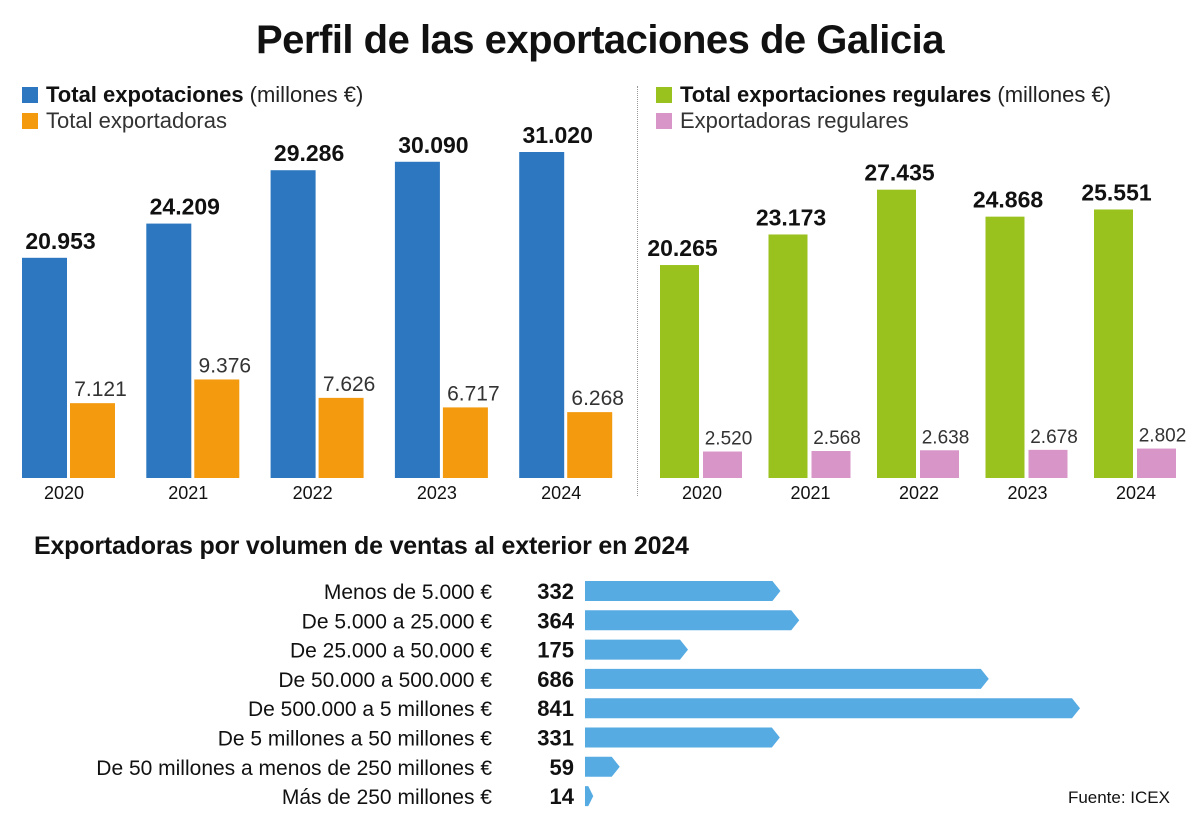 The width and height of the screenshot is (1200, 833). What do you see at coordinates (836, 94) in the screenshot?
I see `legend-label: Total exportaciones regulares` at bounding box center [836, 94].